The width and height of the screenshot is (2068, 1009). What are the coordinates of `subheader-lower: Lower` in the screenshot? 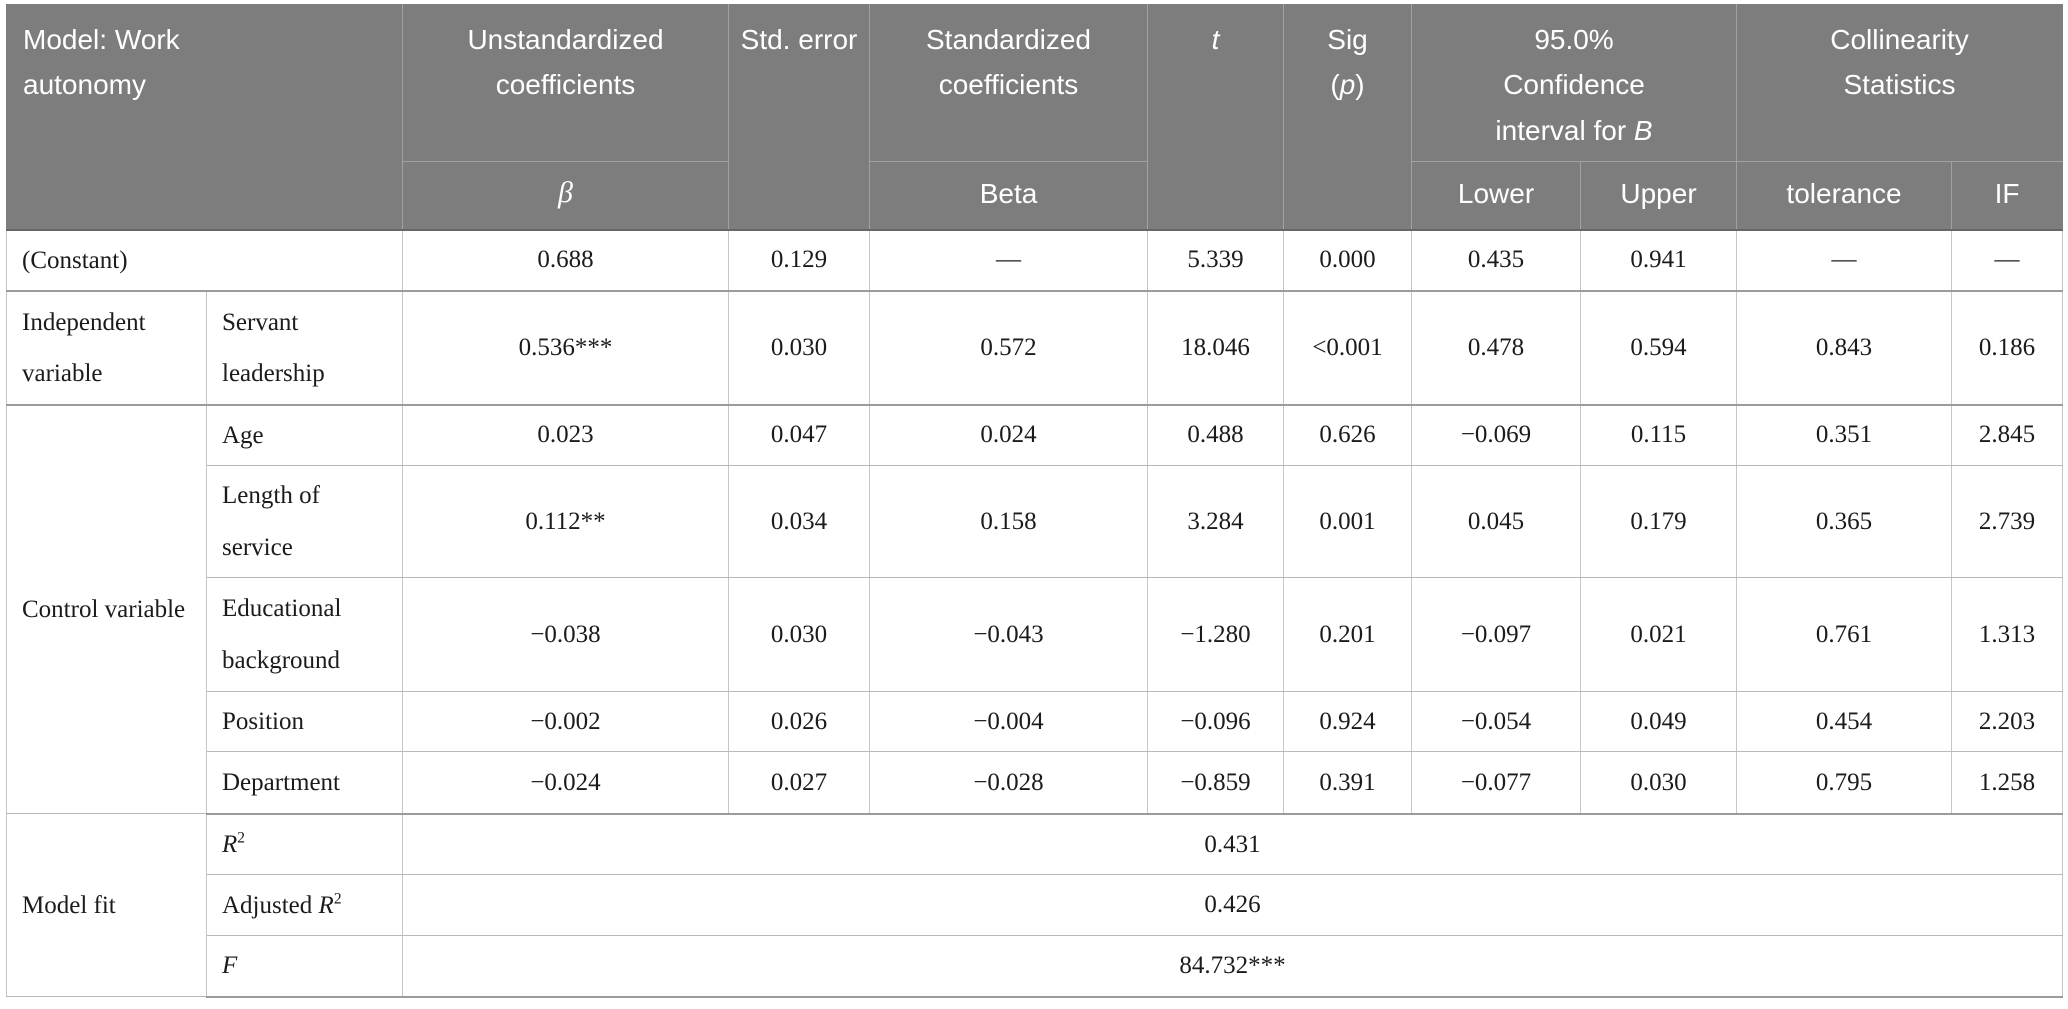 It's located at (1496, 196).